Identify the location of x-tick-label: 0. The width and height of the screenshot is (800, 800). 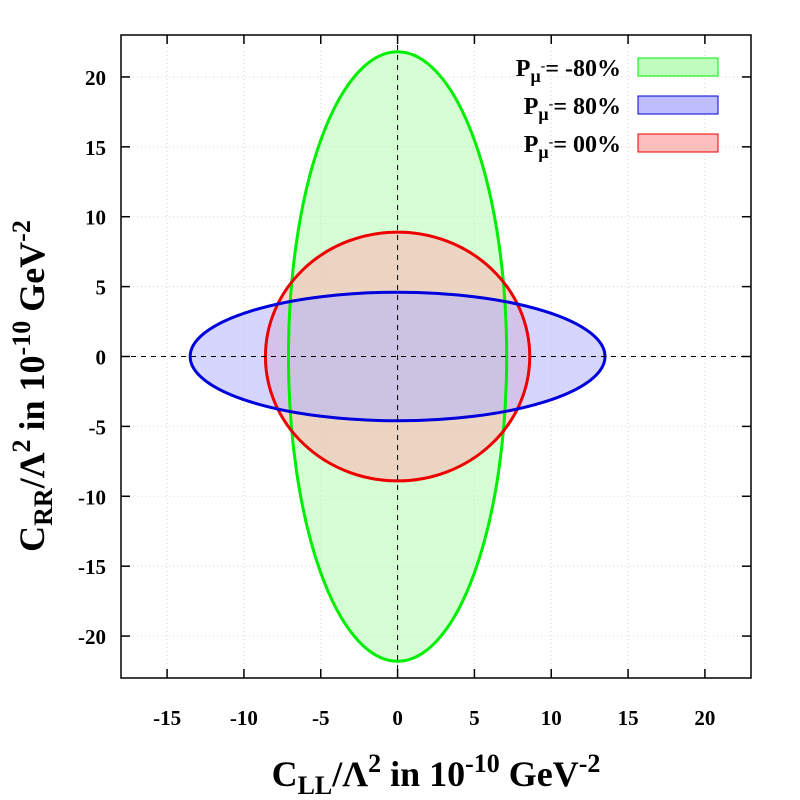
(397, 718).